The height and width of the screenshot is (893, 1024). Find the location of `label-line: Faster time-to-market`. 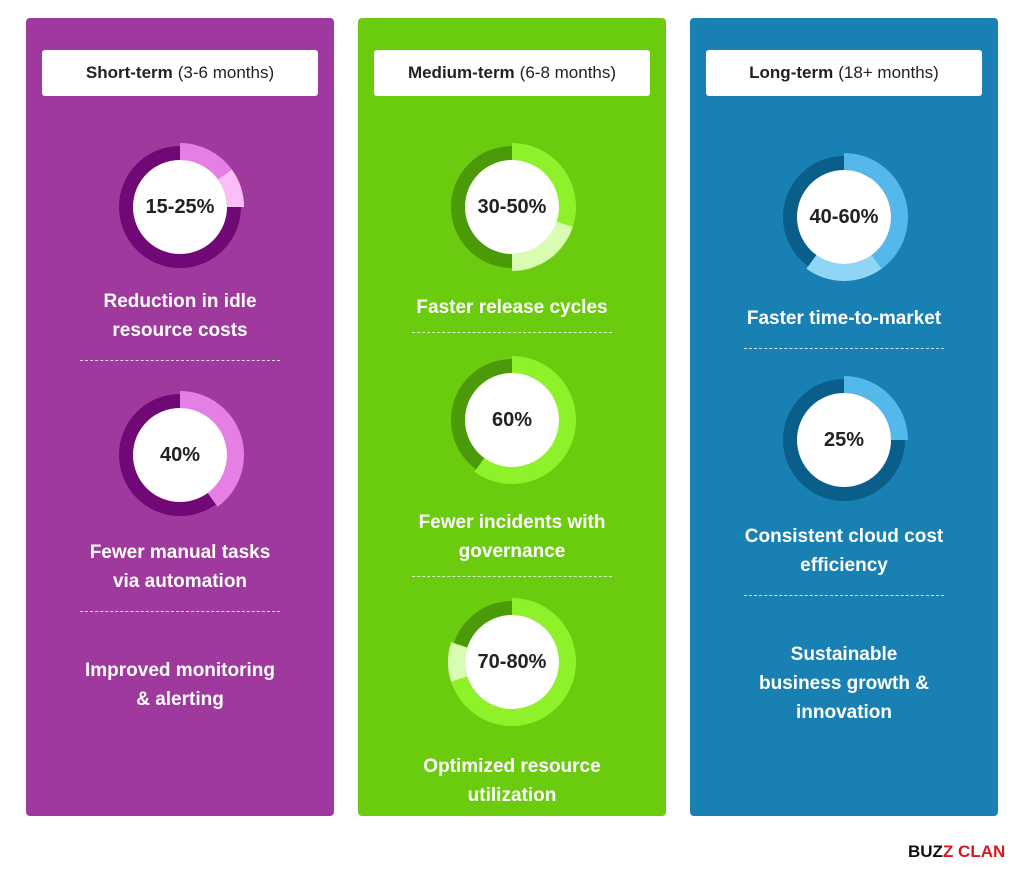

label-line: Faster time-to-market is located at coordinates (844, 318).